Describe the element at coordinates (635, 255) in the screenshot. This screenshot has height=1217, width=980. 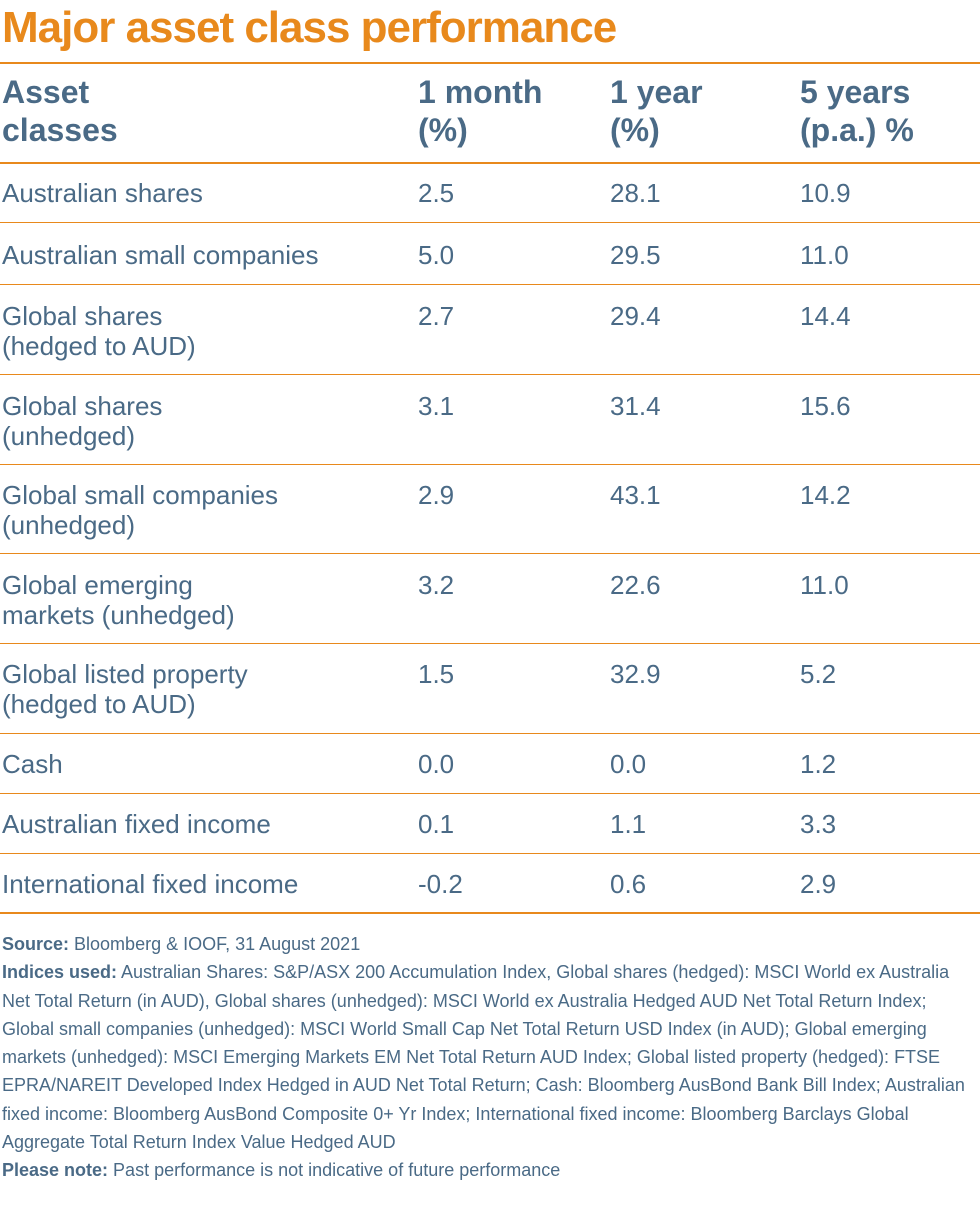
I see `one-year-value: 29.5` at that location.